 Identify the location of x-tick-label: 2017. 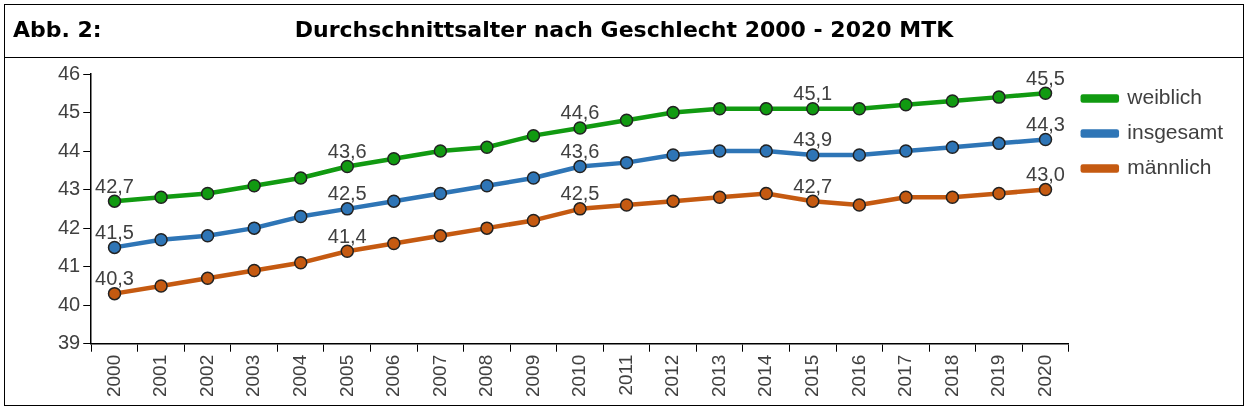
(905, 376).